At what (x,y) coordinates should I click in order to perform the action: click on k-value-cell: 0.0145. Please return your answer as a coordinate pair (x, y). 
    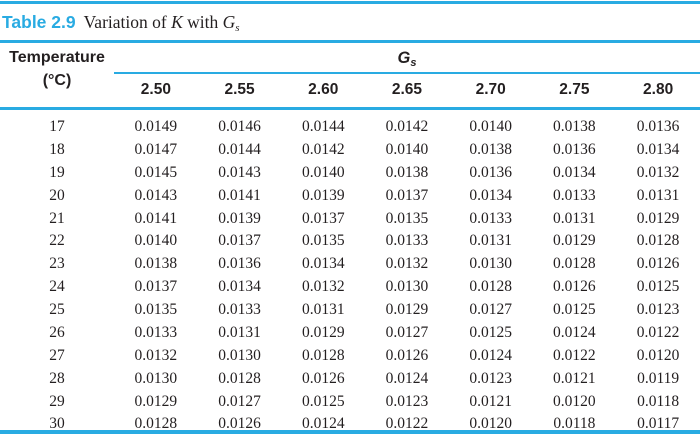
    Looking at the image, I should click on (156, 172).